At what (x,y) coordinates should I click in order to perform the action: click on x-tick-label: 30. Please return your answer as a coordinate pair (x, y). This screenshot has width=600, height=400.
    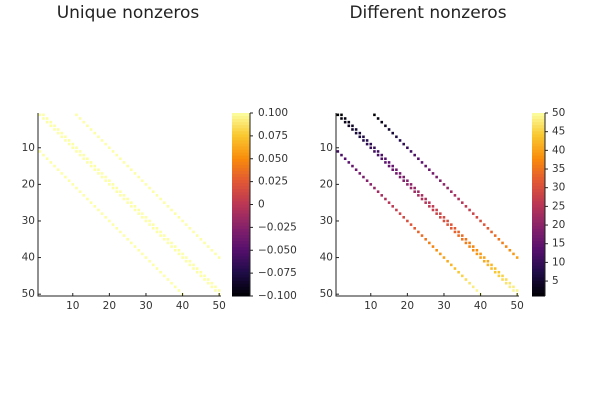
    Looking at the image, I should click on (443, 306).